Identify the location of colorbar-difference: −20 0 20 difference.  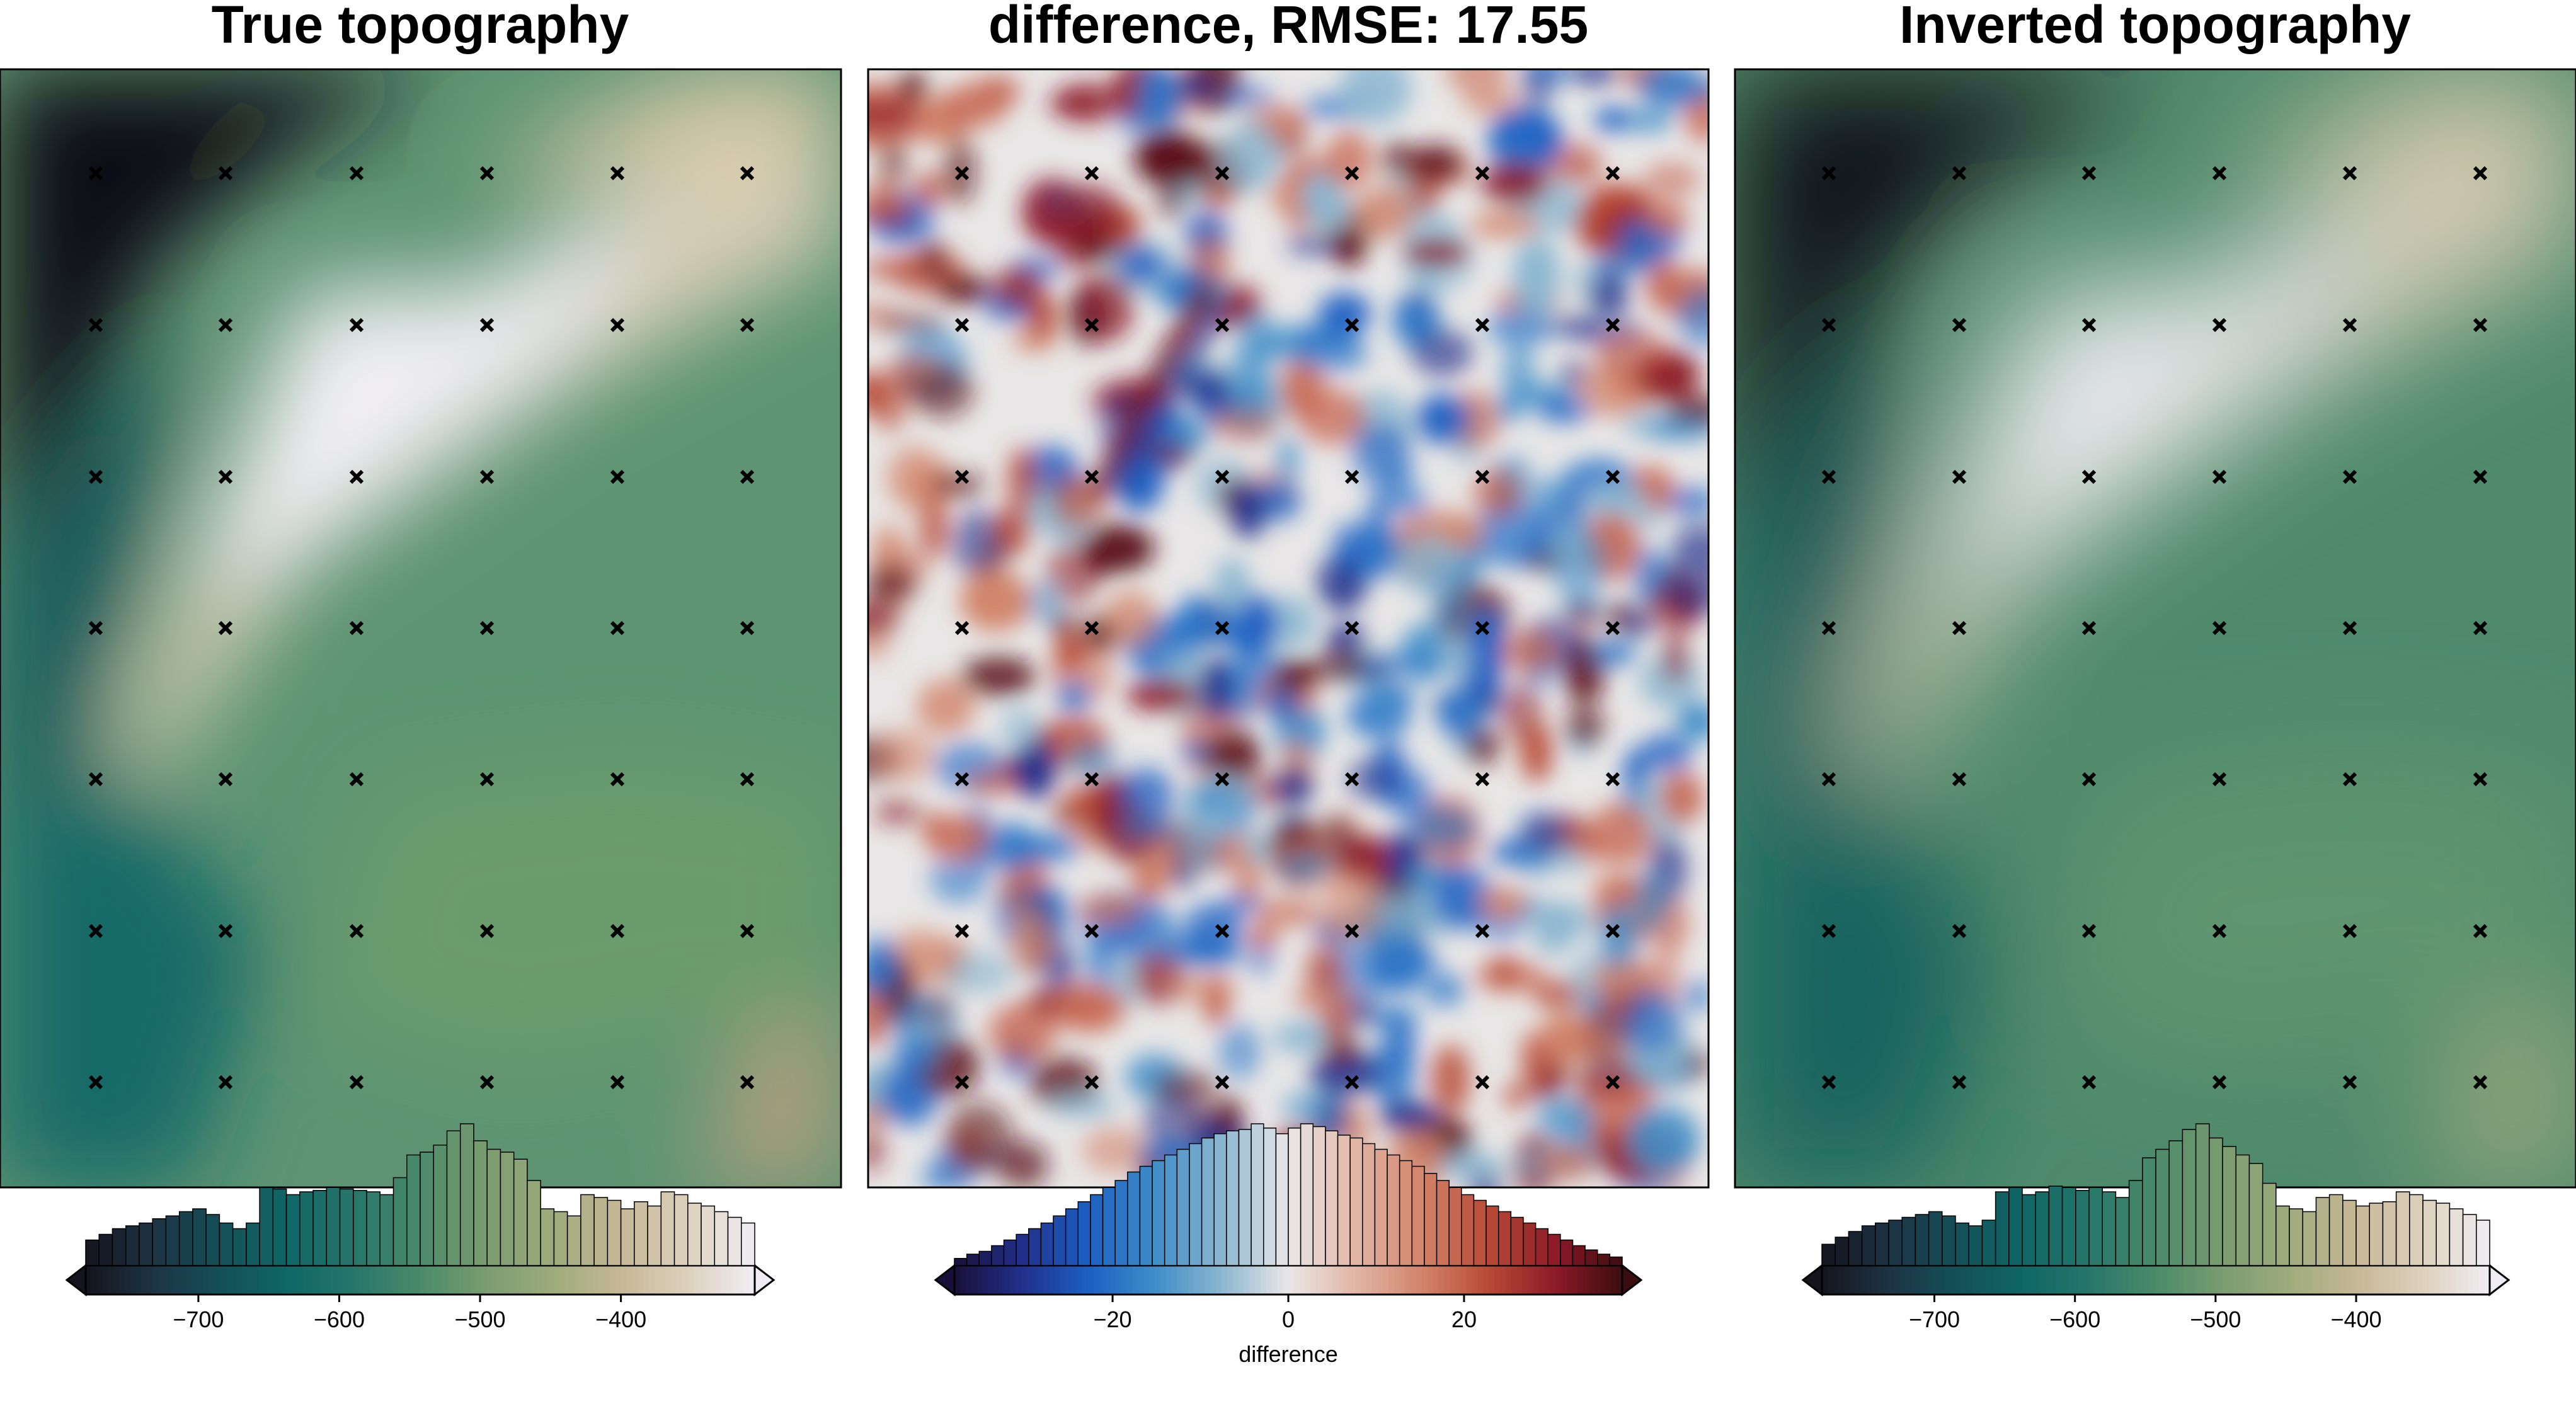
(1289, 1245).